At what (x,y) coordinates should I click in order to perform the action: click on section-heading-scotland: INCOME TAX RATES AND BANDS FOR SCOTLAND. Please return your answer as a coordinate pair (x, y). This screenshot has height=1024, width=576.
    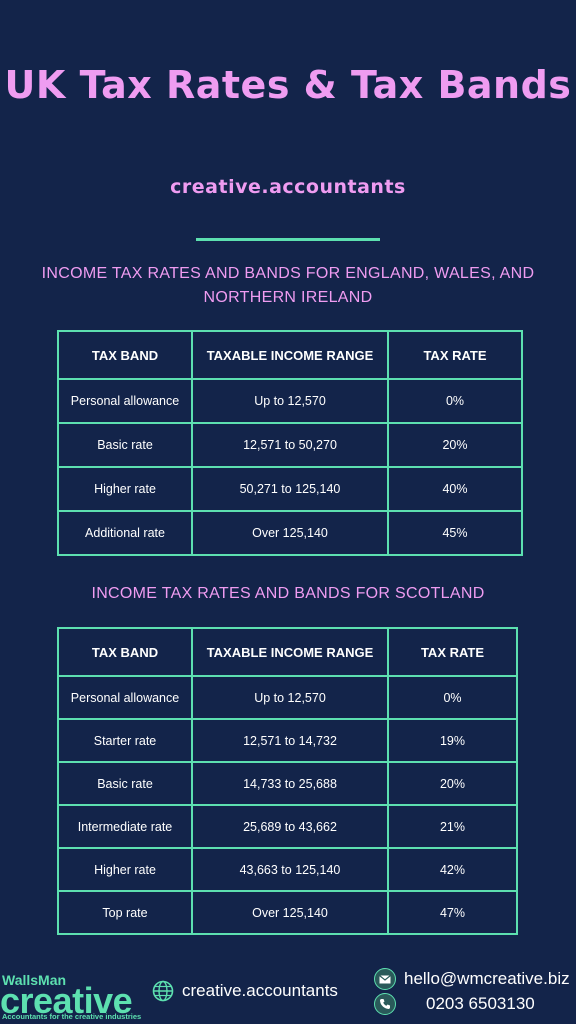
    Looking at the image, I should click on (288, 593).